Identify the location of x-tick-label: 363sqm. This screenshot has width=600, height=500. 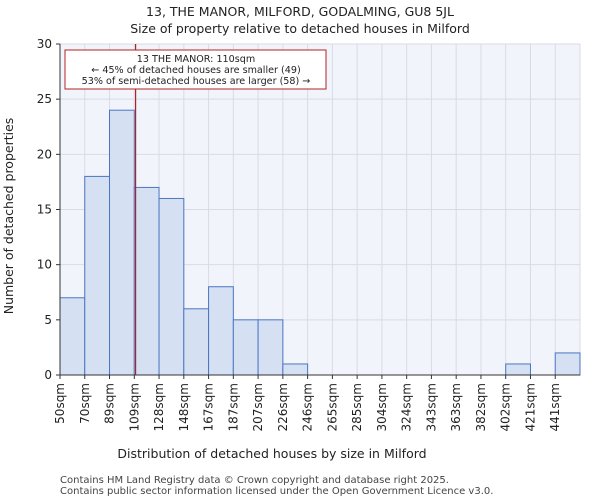
(456, 407).